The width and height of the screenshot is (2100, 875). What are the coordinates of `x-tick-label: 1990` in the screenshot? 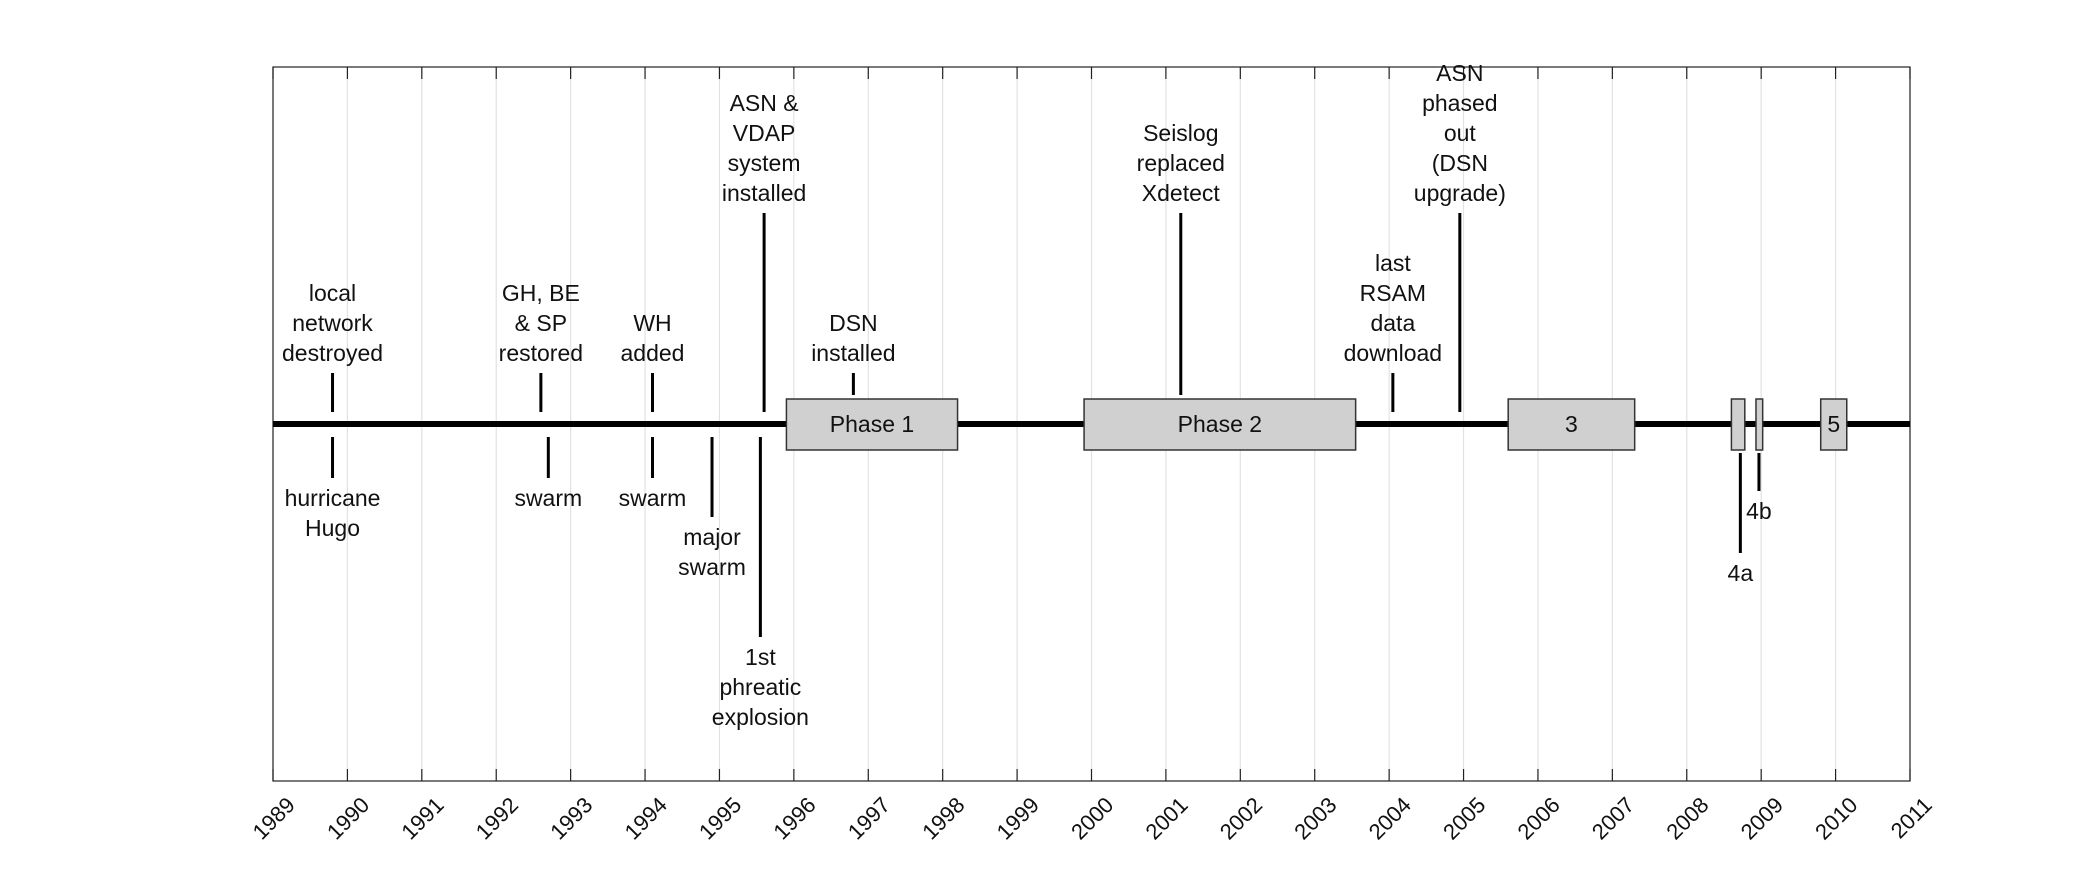 It's located at (348, 818).